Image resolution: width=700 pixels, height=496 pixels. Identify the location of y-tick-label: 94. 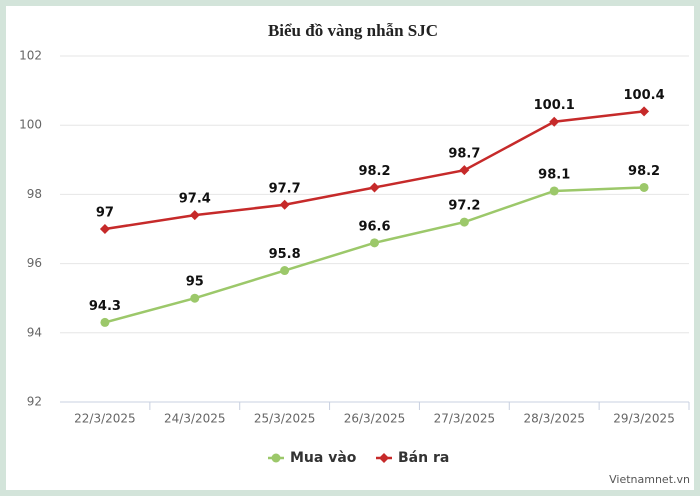
(34, 332).